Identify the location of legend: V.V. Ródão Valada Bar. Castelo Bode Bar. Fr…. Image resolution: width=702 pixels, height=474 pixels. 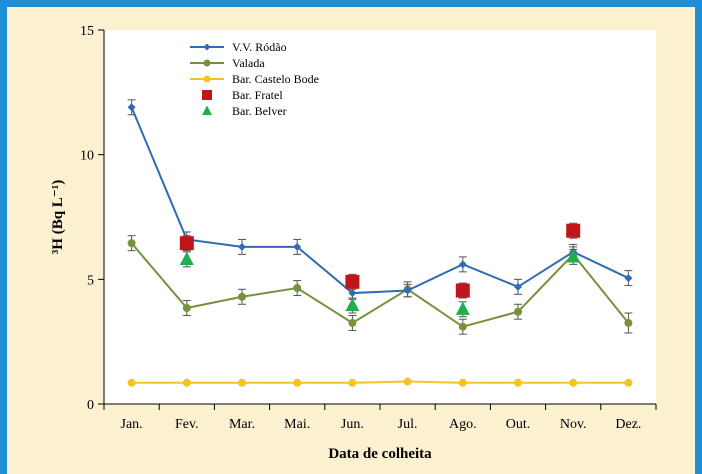
(254, 79).